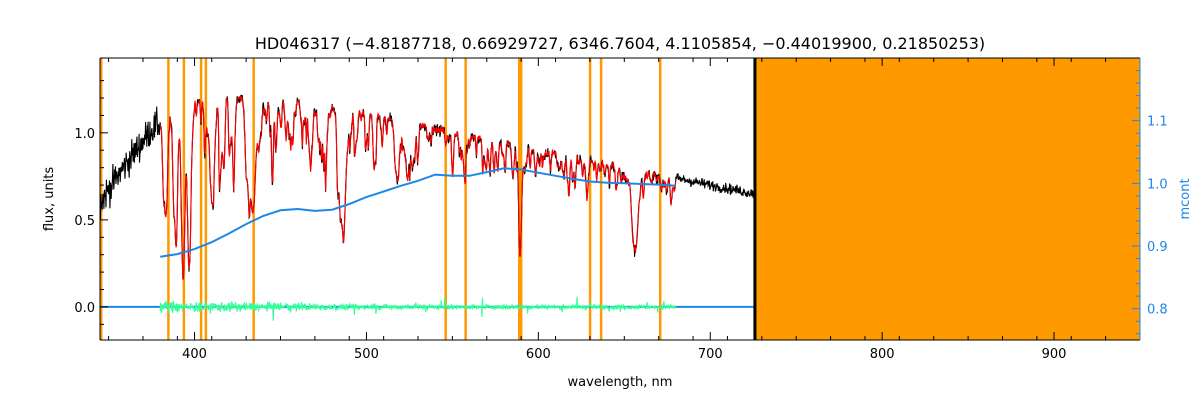 This screenshot has width=1200, height=400. Describe the element at coordinates (620, 382) in the screenshot. I see `x-axis-title: wavelength, nm` at that location.